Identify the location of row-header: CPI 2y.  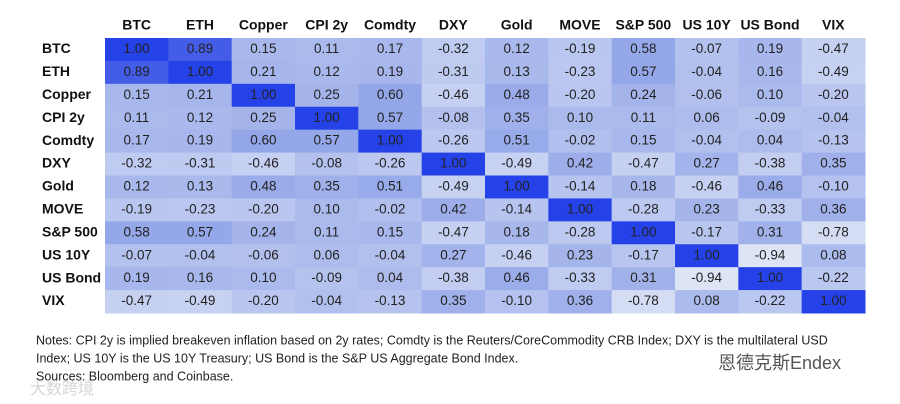
(63, 117).